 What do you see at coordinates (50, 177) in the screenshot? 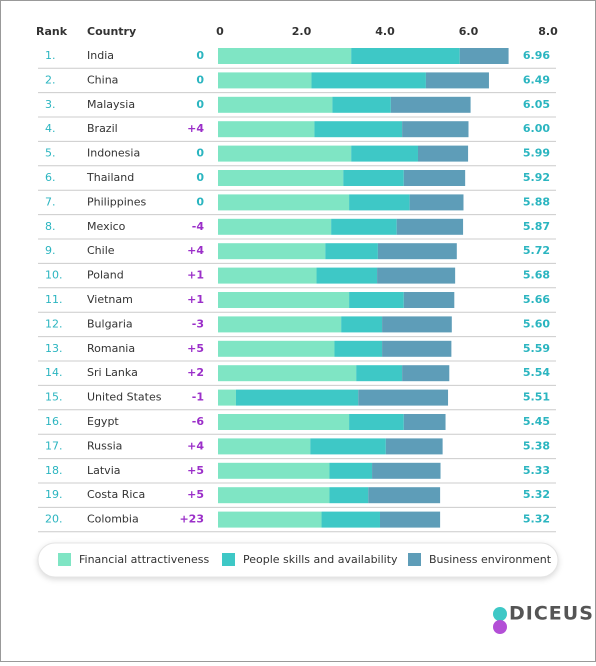
I see `rank: 6.` at bounding box center [50, 177].